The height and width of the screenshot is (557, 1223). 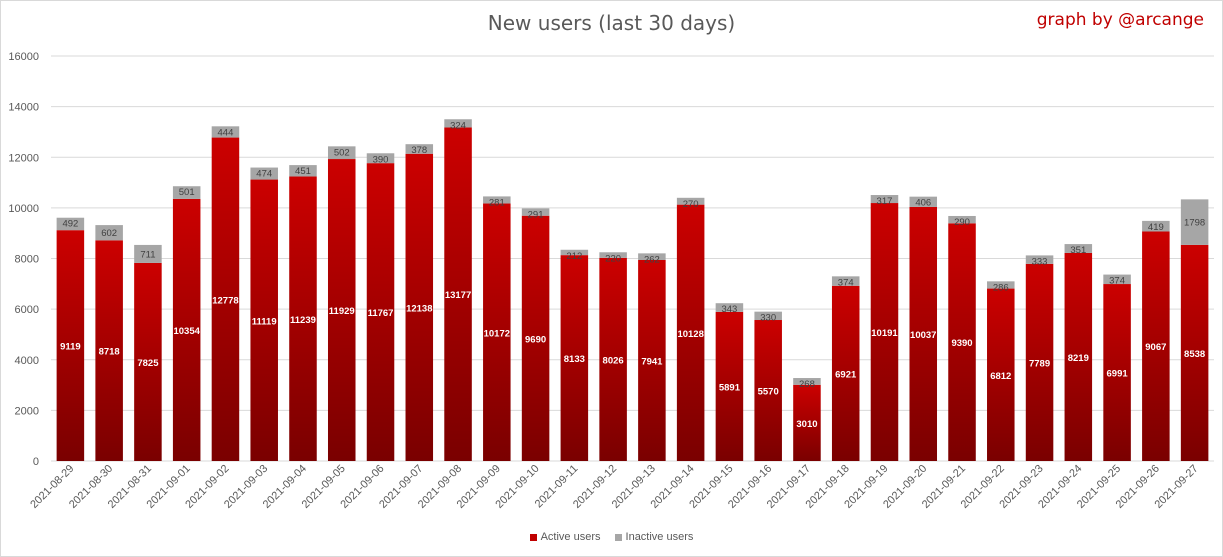 I want to click on data-label-active: 6921, so click(x=846, y=374).